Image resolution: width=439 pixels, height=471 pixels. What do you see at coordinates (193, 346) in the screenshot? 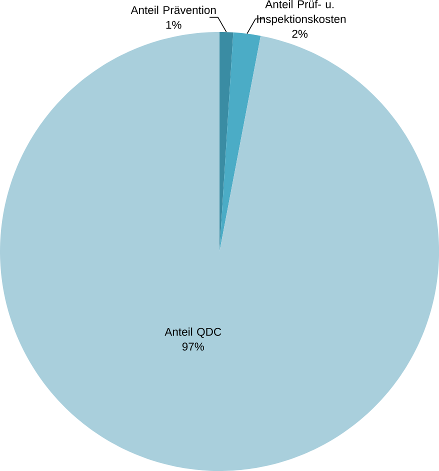
I see `data-label: 97%` at bounding box center [193, 346].